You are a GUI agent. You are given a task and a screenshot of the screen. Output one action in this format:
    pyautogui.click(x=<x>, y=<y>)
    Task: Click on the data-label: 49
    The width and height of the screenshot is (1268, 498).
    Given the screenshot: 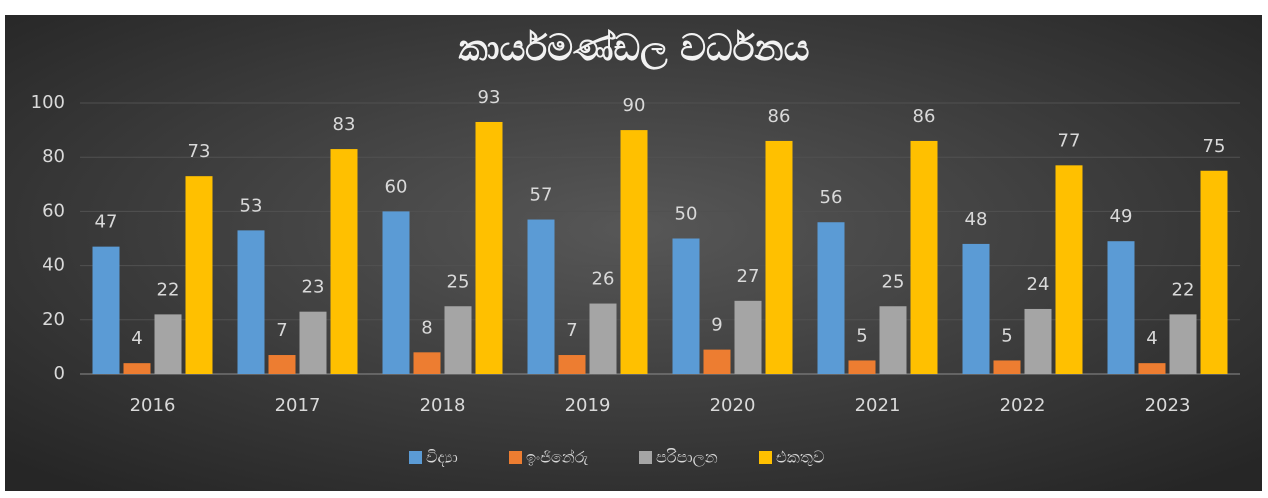 What is the action you would take?
    pyautogui.click(x=1121, y=216)
    